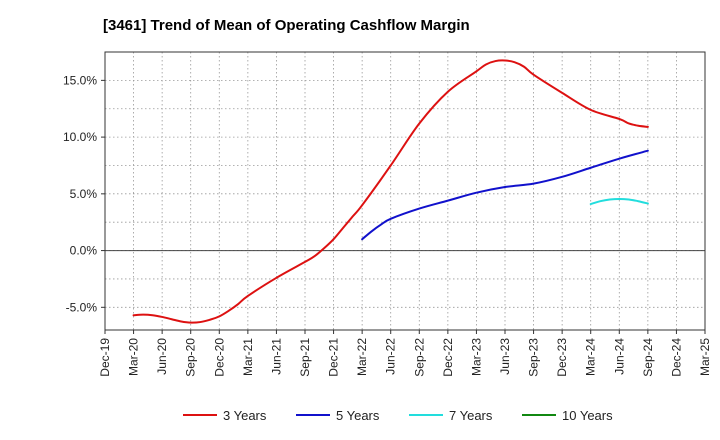 The image size is (720, 440). I want to click on legend-label: 7 Years, so click(471, 415).